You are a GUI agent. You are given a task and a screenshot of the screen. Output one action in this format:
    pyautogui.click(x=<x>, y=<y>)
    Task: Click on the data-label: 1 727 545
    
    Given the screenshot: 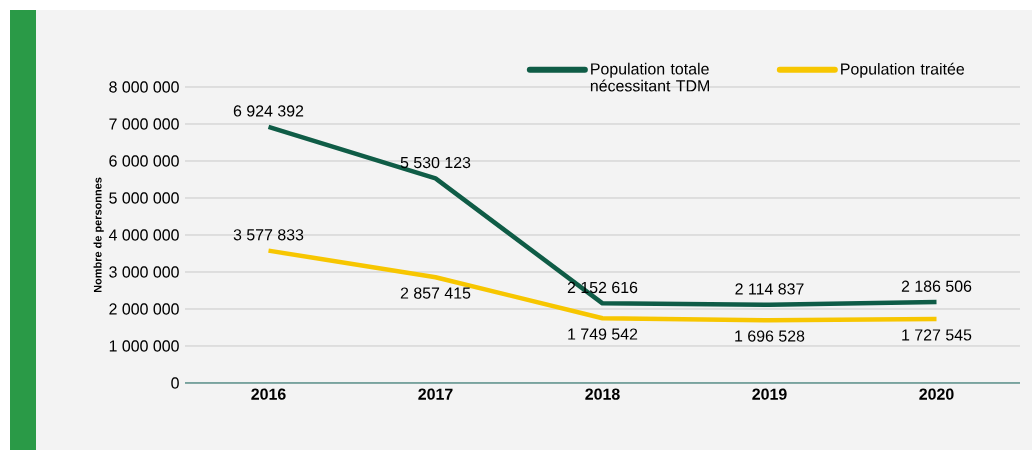 What is the action you would take?
    pyautogui.click(x=937, y=335)
    